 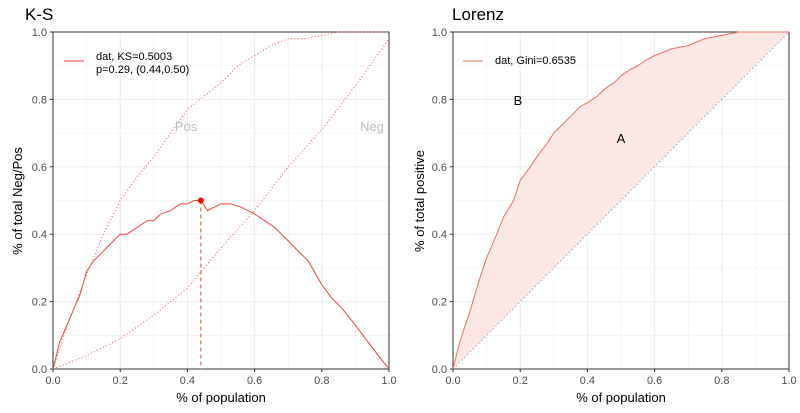 What do you see at coordinates (254, 381) in the screenshot?
I see `ks-x-tick-label: 0.6` at bounding box center [254, 381].